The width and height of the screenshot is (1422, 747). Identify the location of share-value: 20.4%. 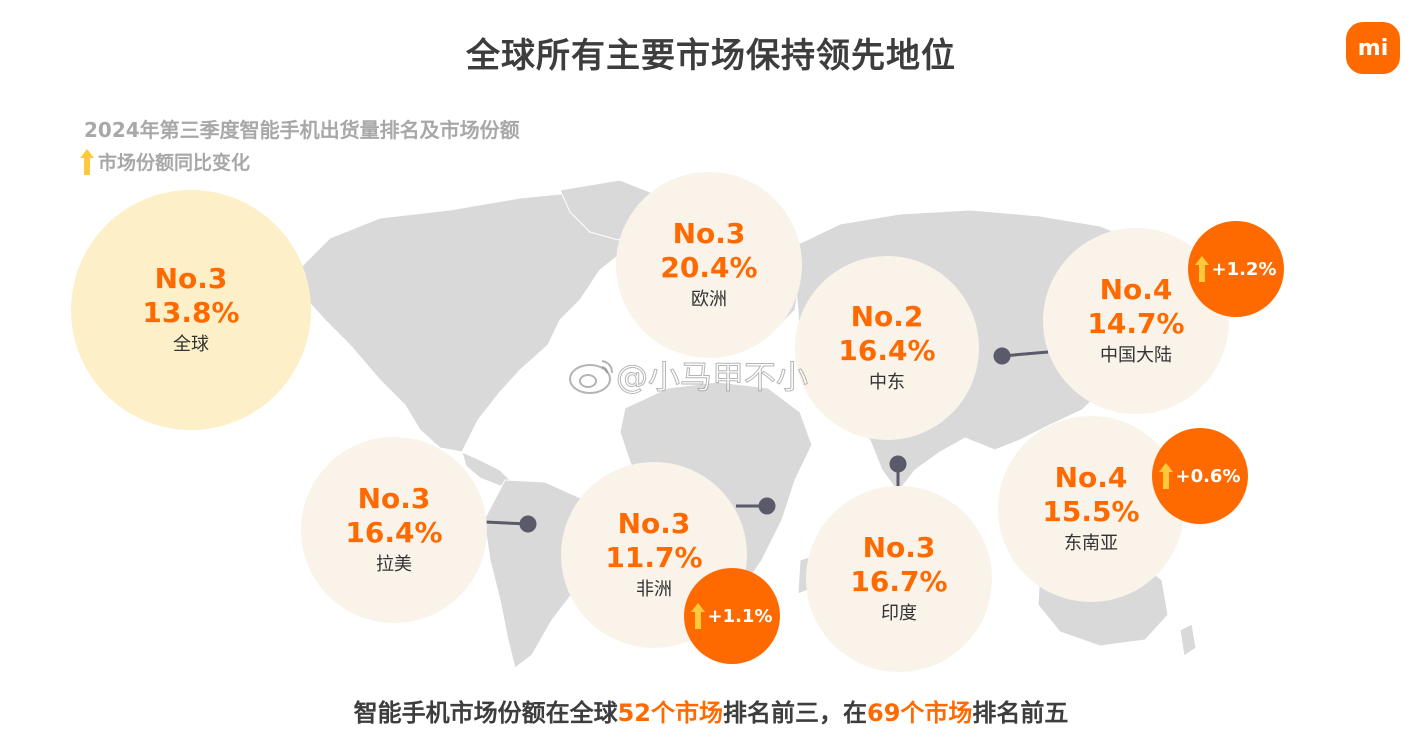
(709, 267).